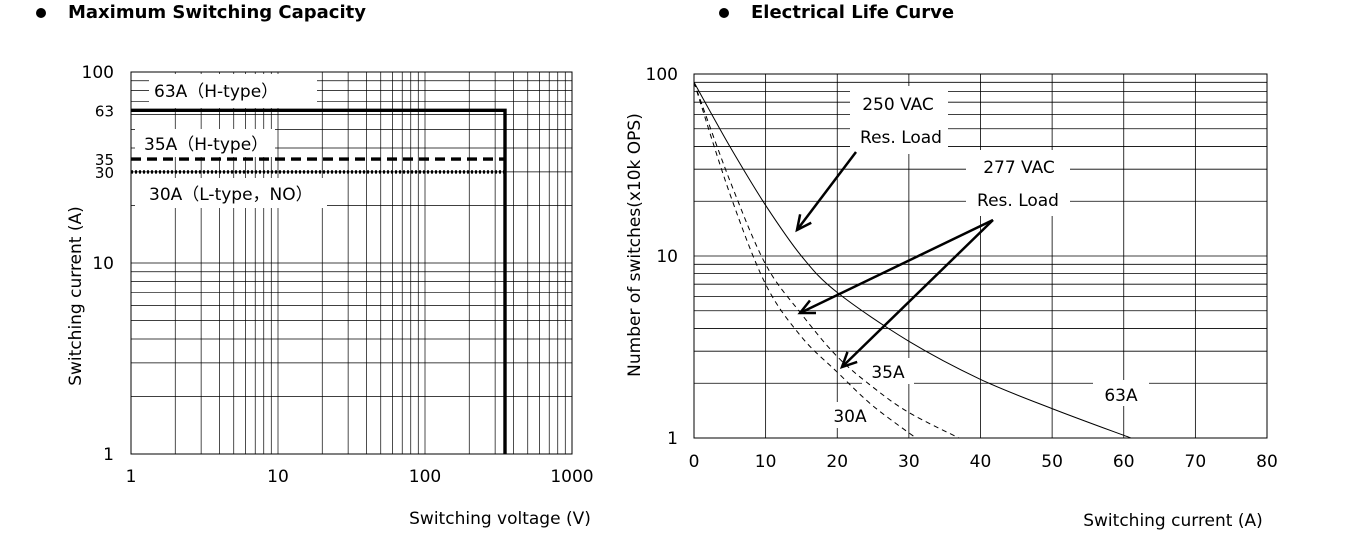  Describe the element at coordinates (898, 105) in the screenshot. I see `annotation-250vac: 250 VAC` at that location.